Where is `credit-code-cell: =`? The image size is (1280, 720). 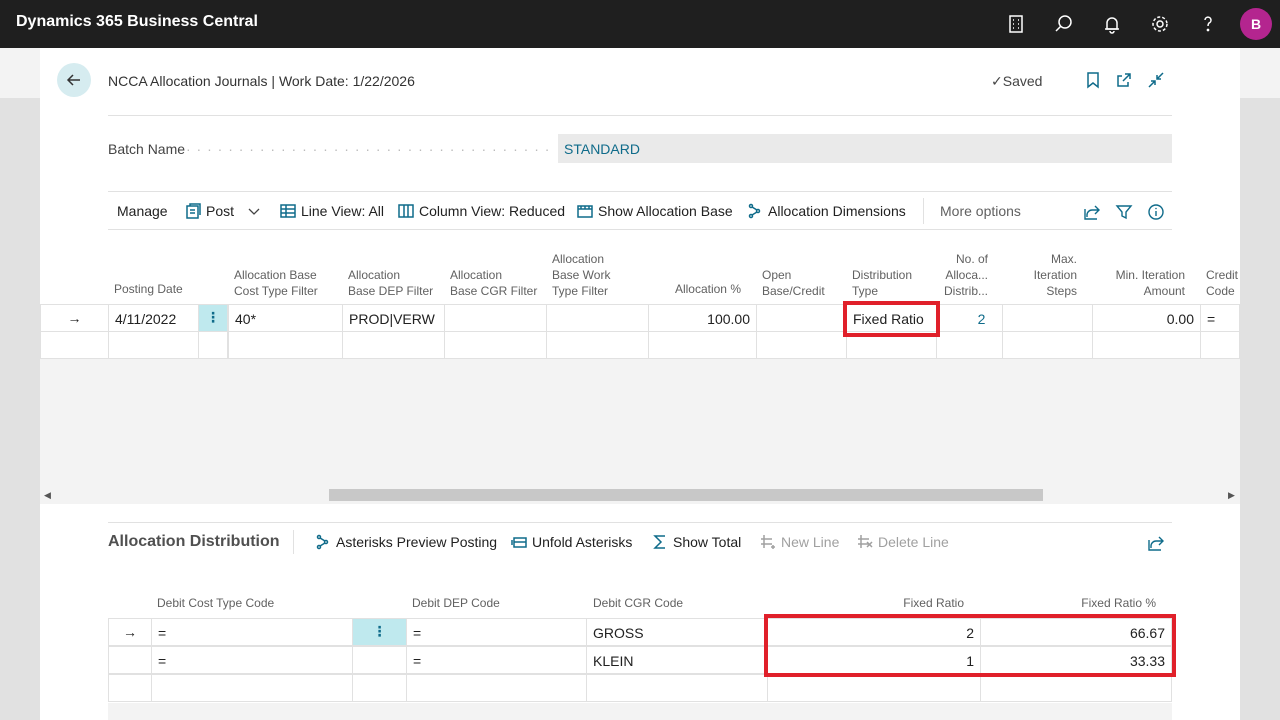
credit-code-cell: = is located at coordinates (1220, 318).